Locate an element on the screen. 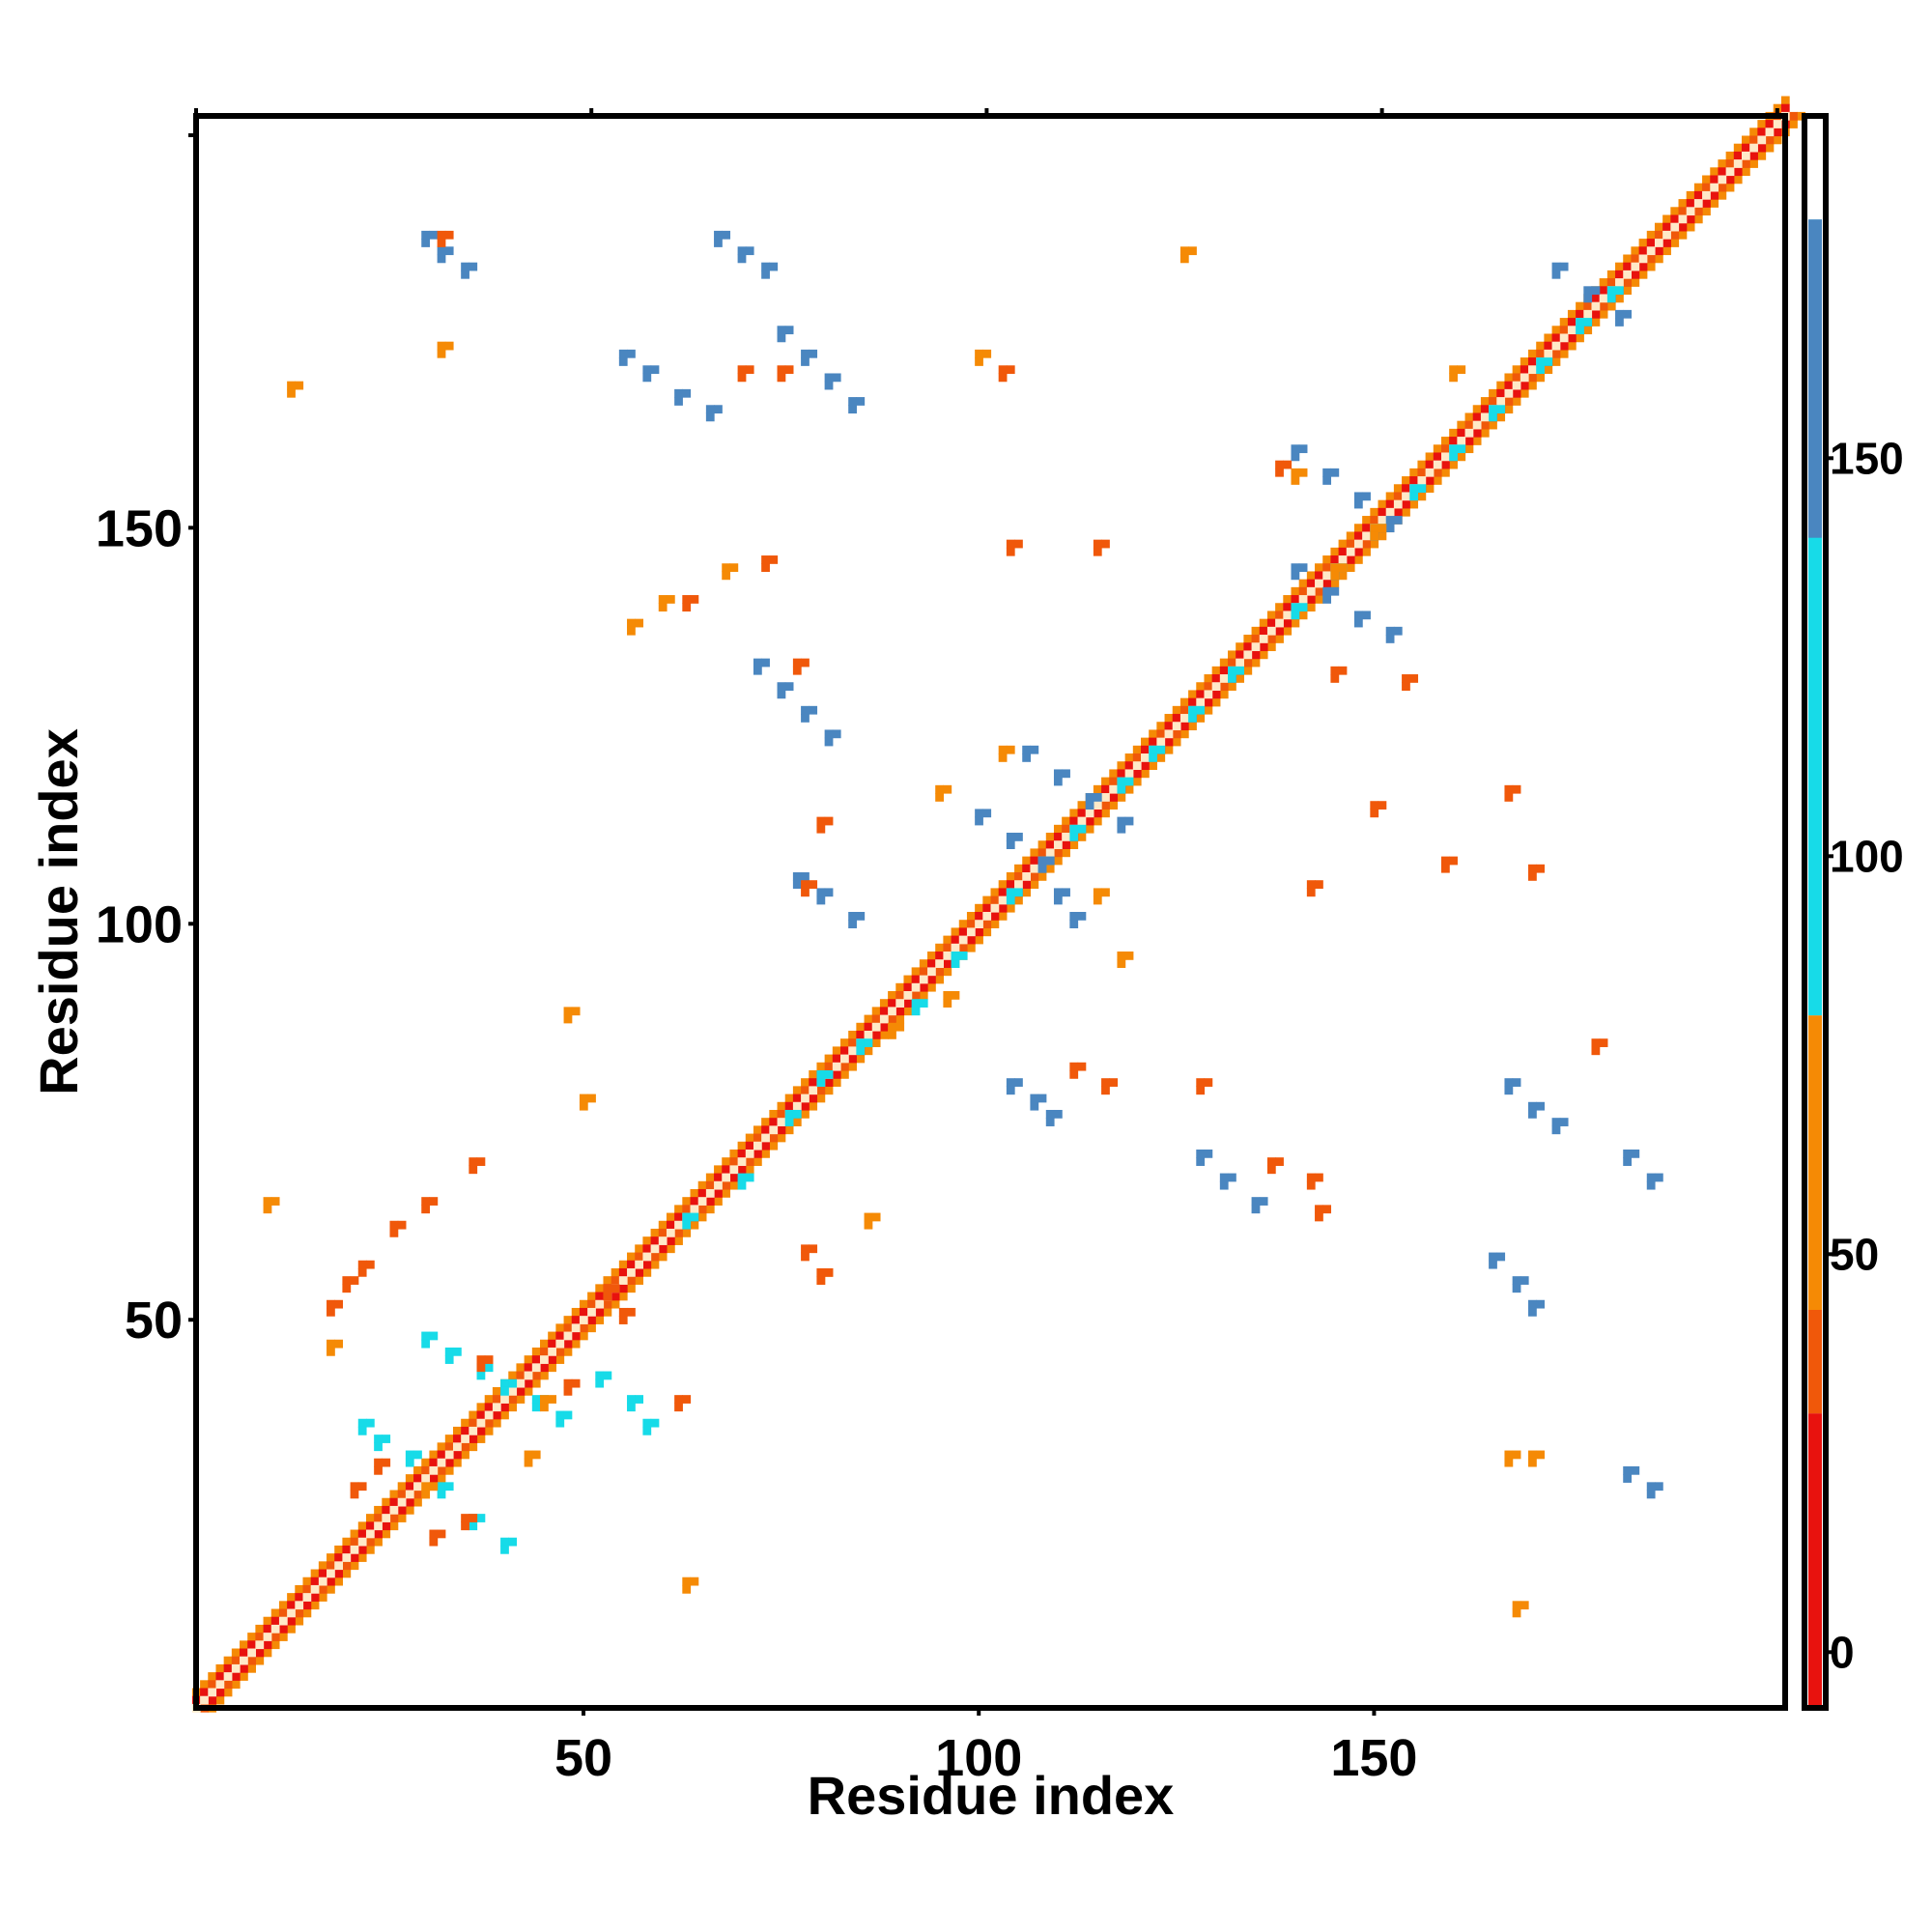 The image size is (1932, 1932). y-axis-label: Residue index is located at coordinates (58, 911).